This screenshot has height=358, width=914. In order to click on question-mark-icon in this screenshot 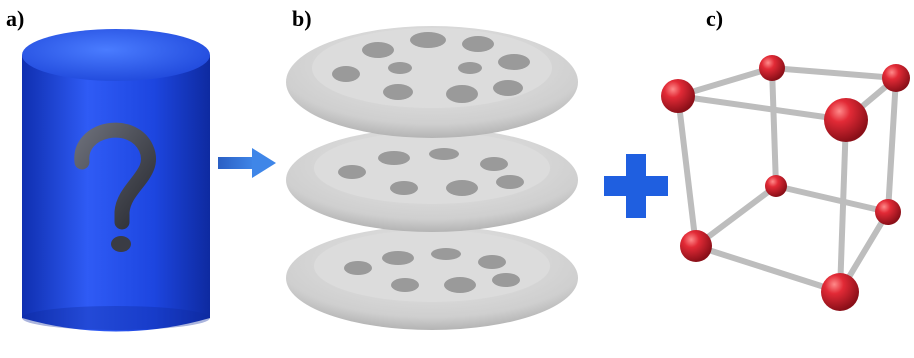, I will do `click(115, 187)`.